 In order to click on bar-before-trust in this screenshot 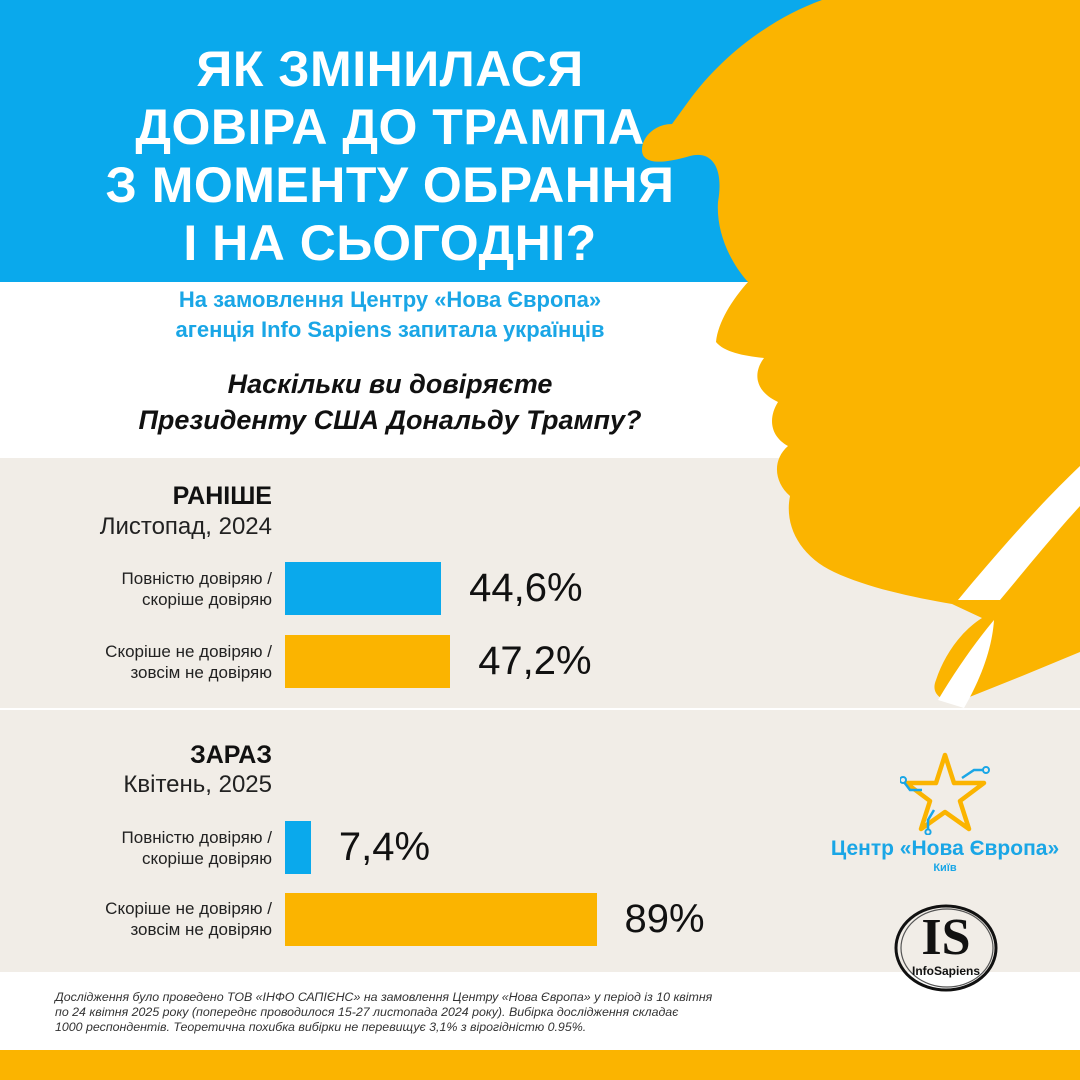, I will do `click(363, 588)`.